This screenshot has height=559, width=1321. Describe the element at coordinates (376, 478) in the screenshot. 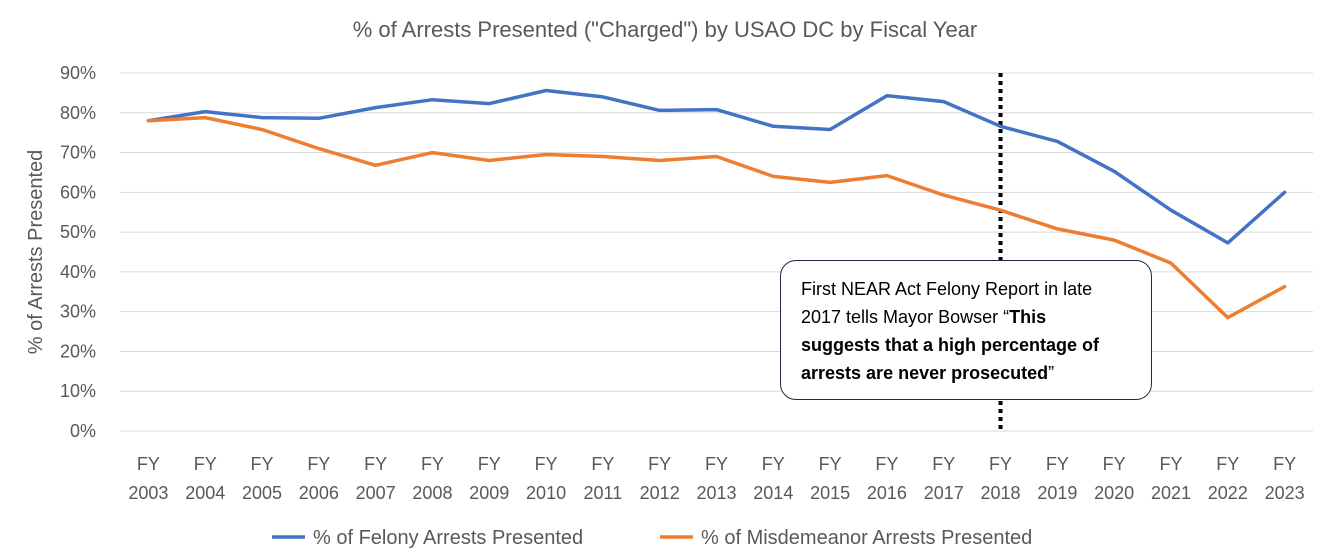

I see `x-tick-label: FY 2007` at that location.